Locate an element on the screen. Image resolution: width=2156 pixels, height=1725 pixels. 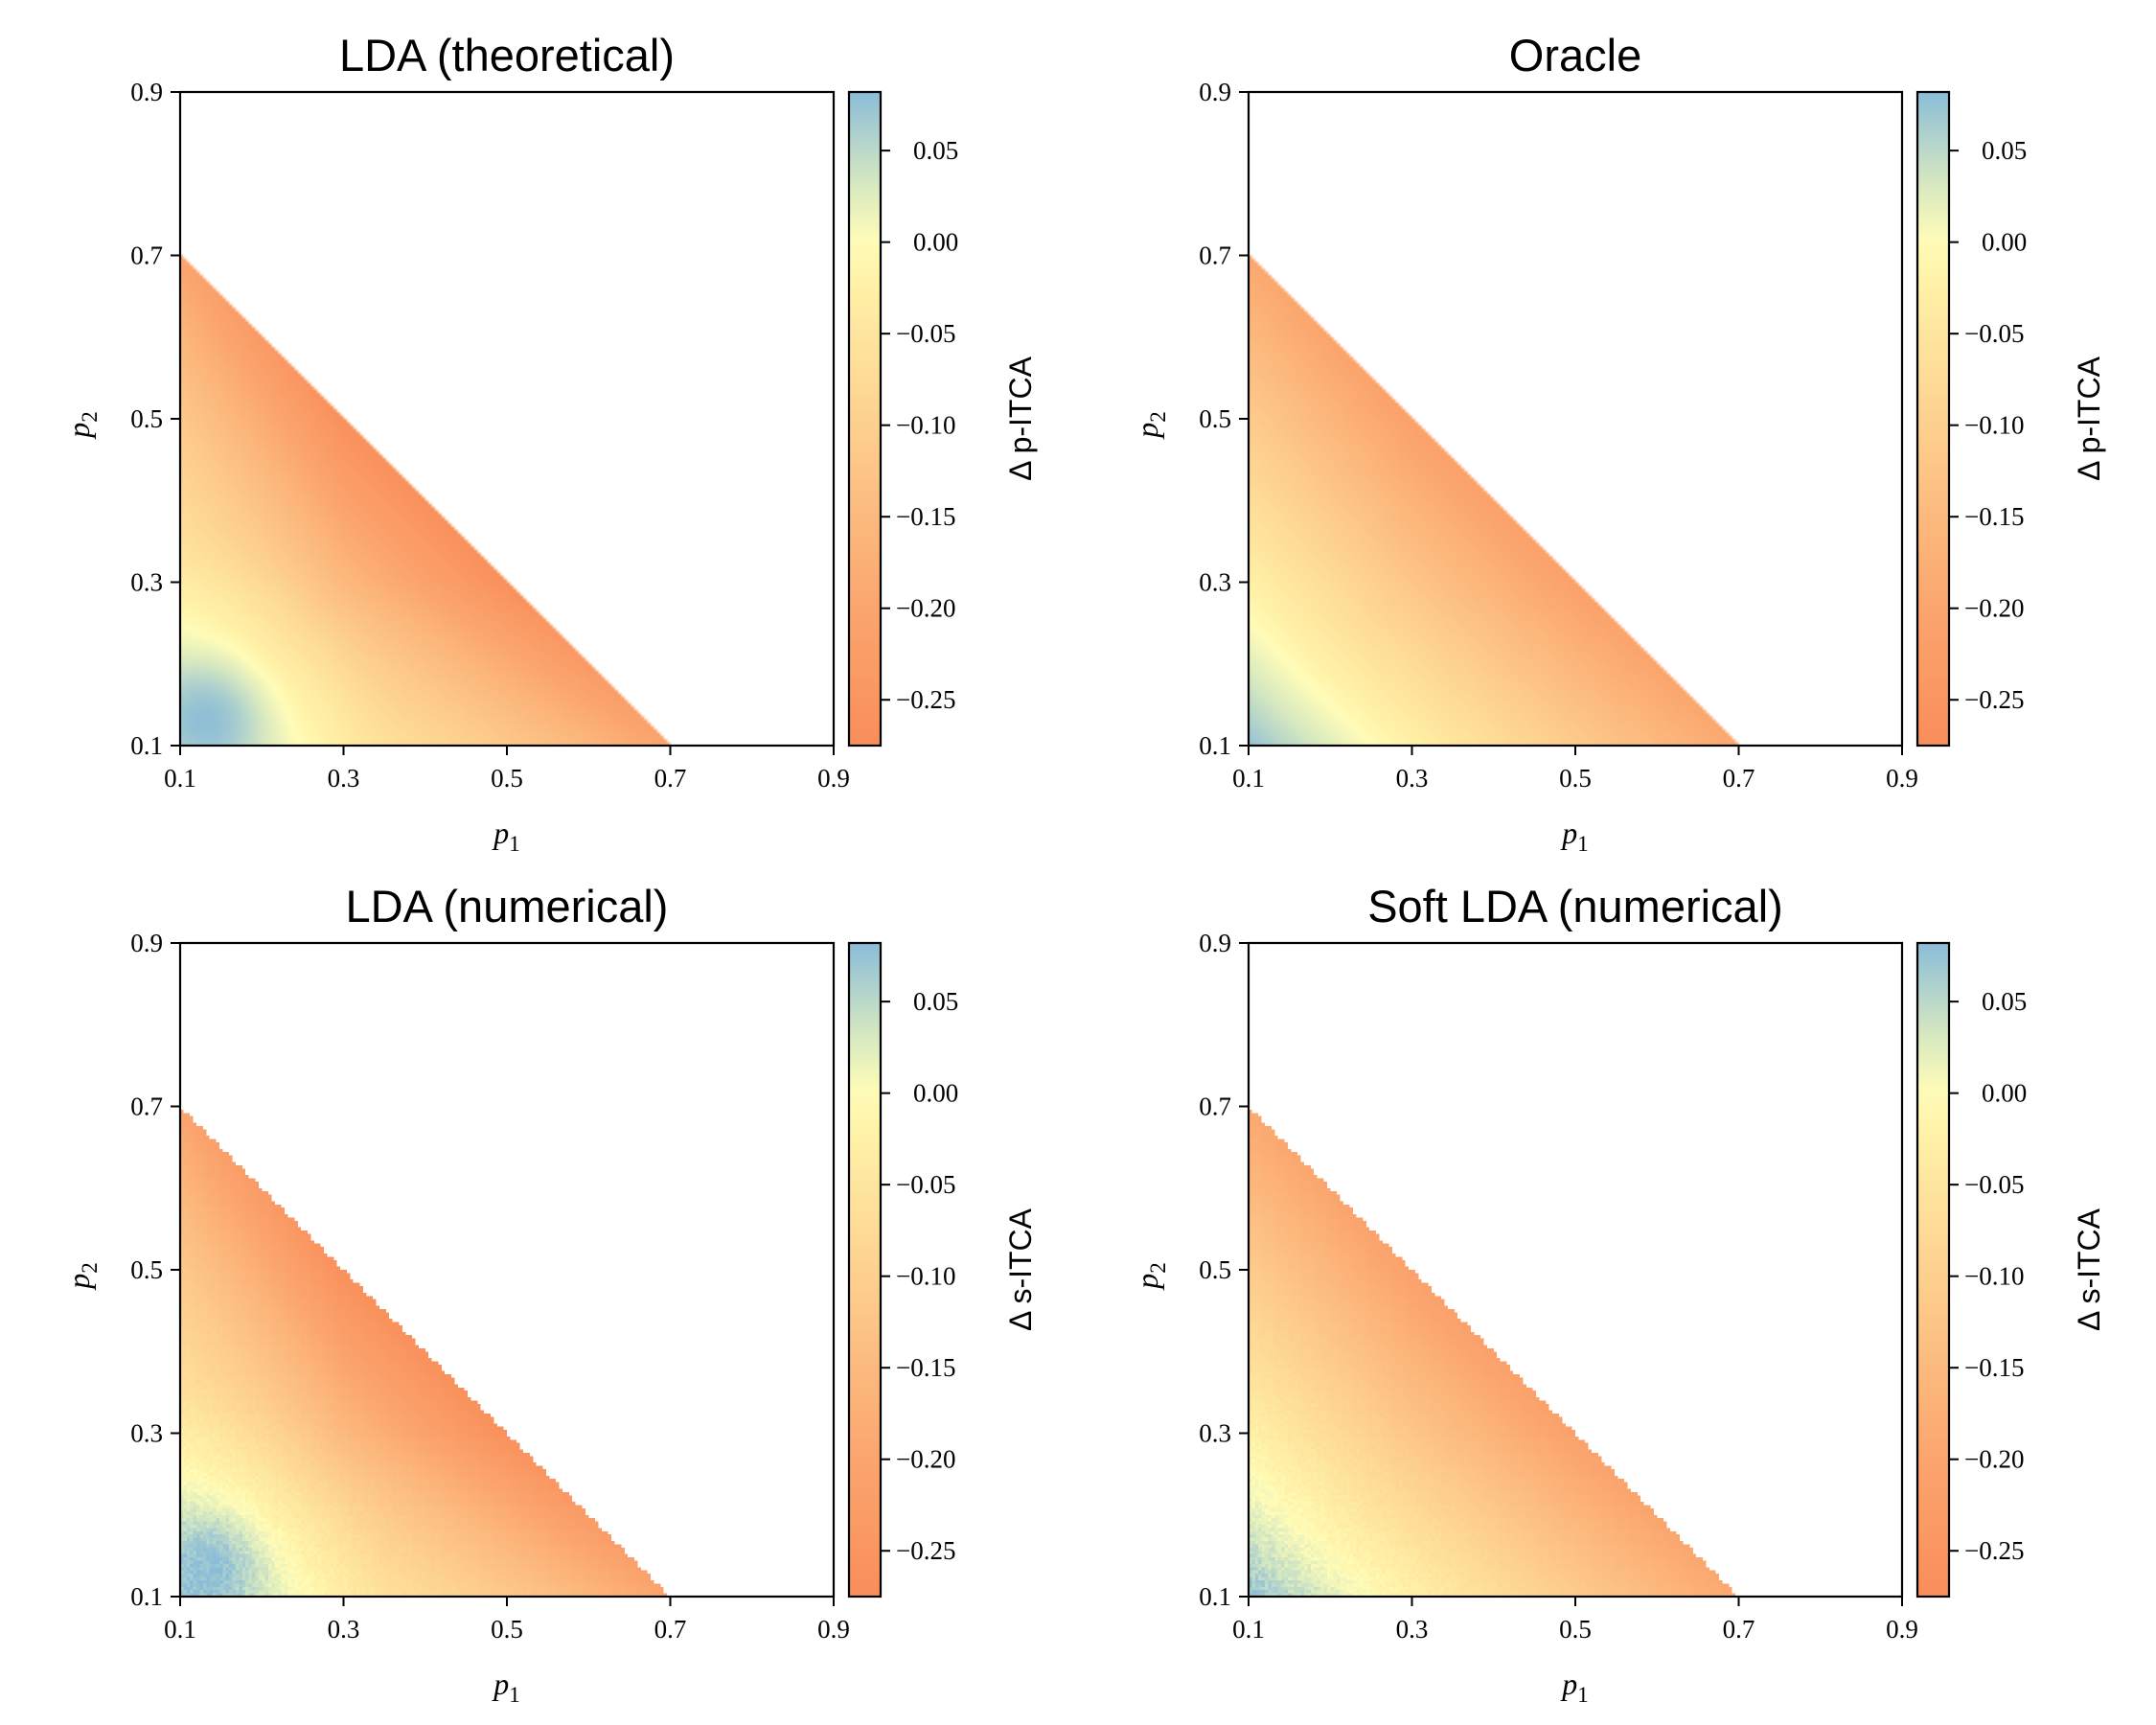
panel-title: LDA (numerical) is located at coordinates (507, 906).